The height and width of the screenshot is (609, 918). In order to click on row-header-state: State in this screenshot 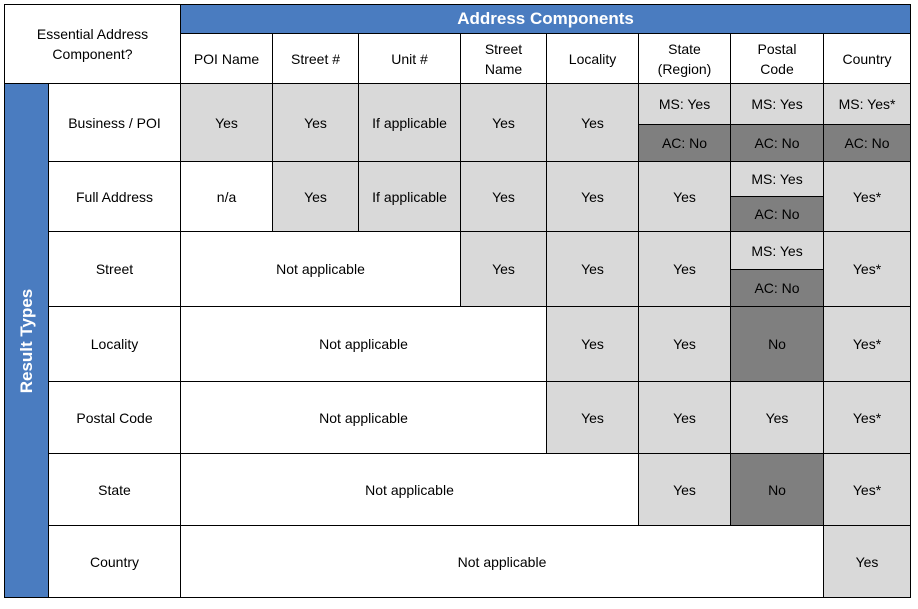, I will do `click(114, 489)`.